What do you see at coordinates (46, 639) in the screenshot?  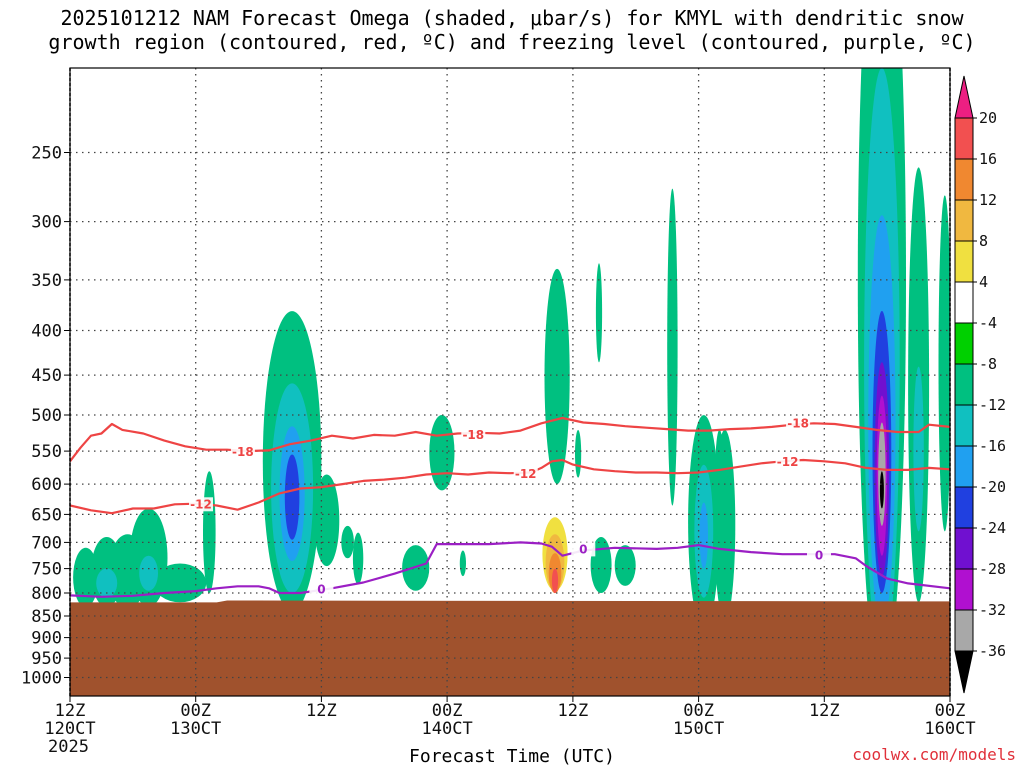 I see `y-tick-label-900: 900` at bounding box center [46, 639].